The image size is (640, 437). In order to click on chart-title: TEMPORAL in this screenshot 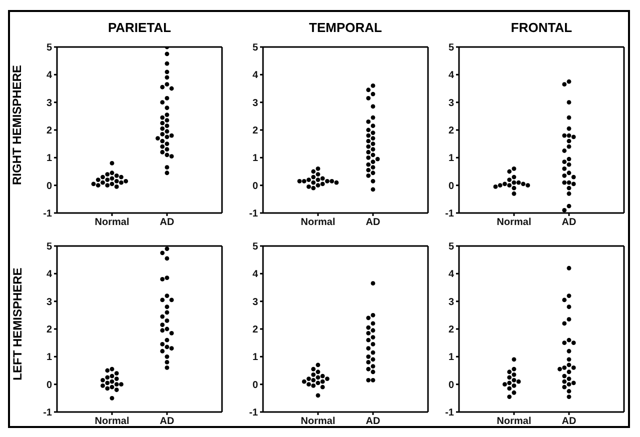, I will do `click(345, 27)`.